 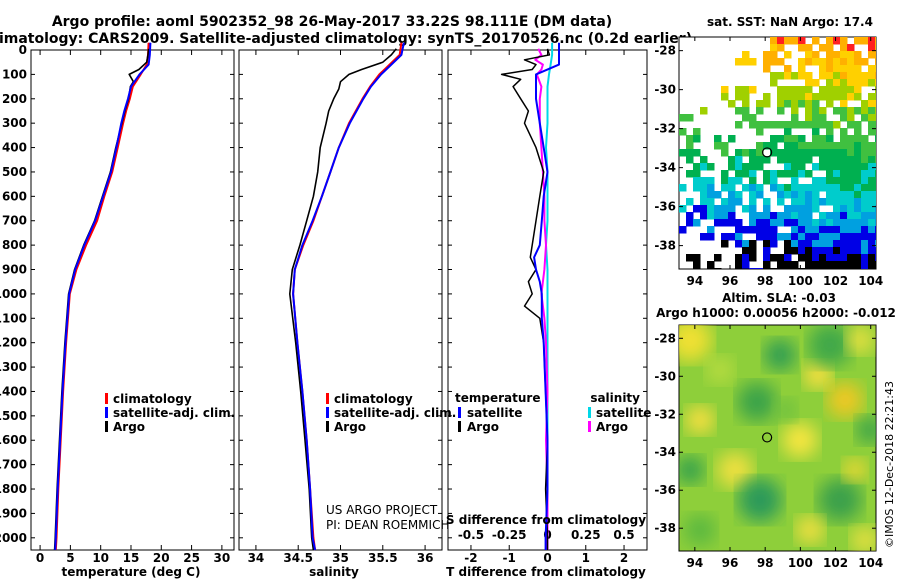 I want to click on legend-title-salinity: salinity, so click(x=615, y=398).